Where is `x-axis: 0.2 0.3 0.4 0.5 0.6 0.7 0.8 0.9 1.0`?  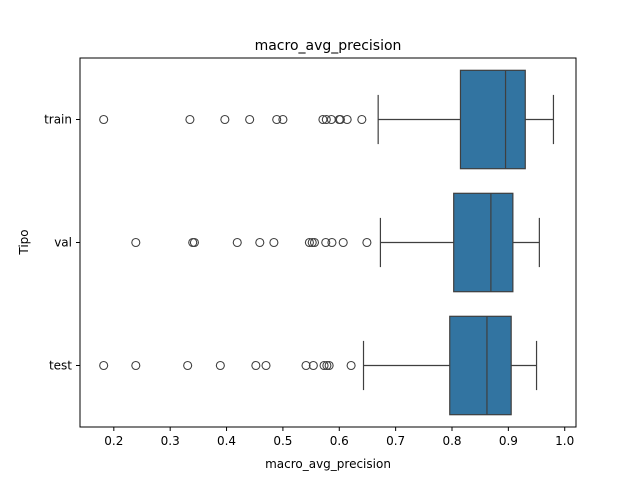
x-axis: 0.2 0.3 0.4 0.5 0.6 0.7 0.8 0.9 1.0 is located at coordinates (339, 437).